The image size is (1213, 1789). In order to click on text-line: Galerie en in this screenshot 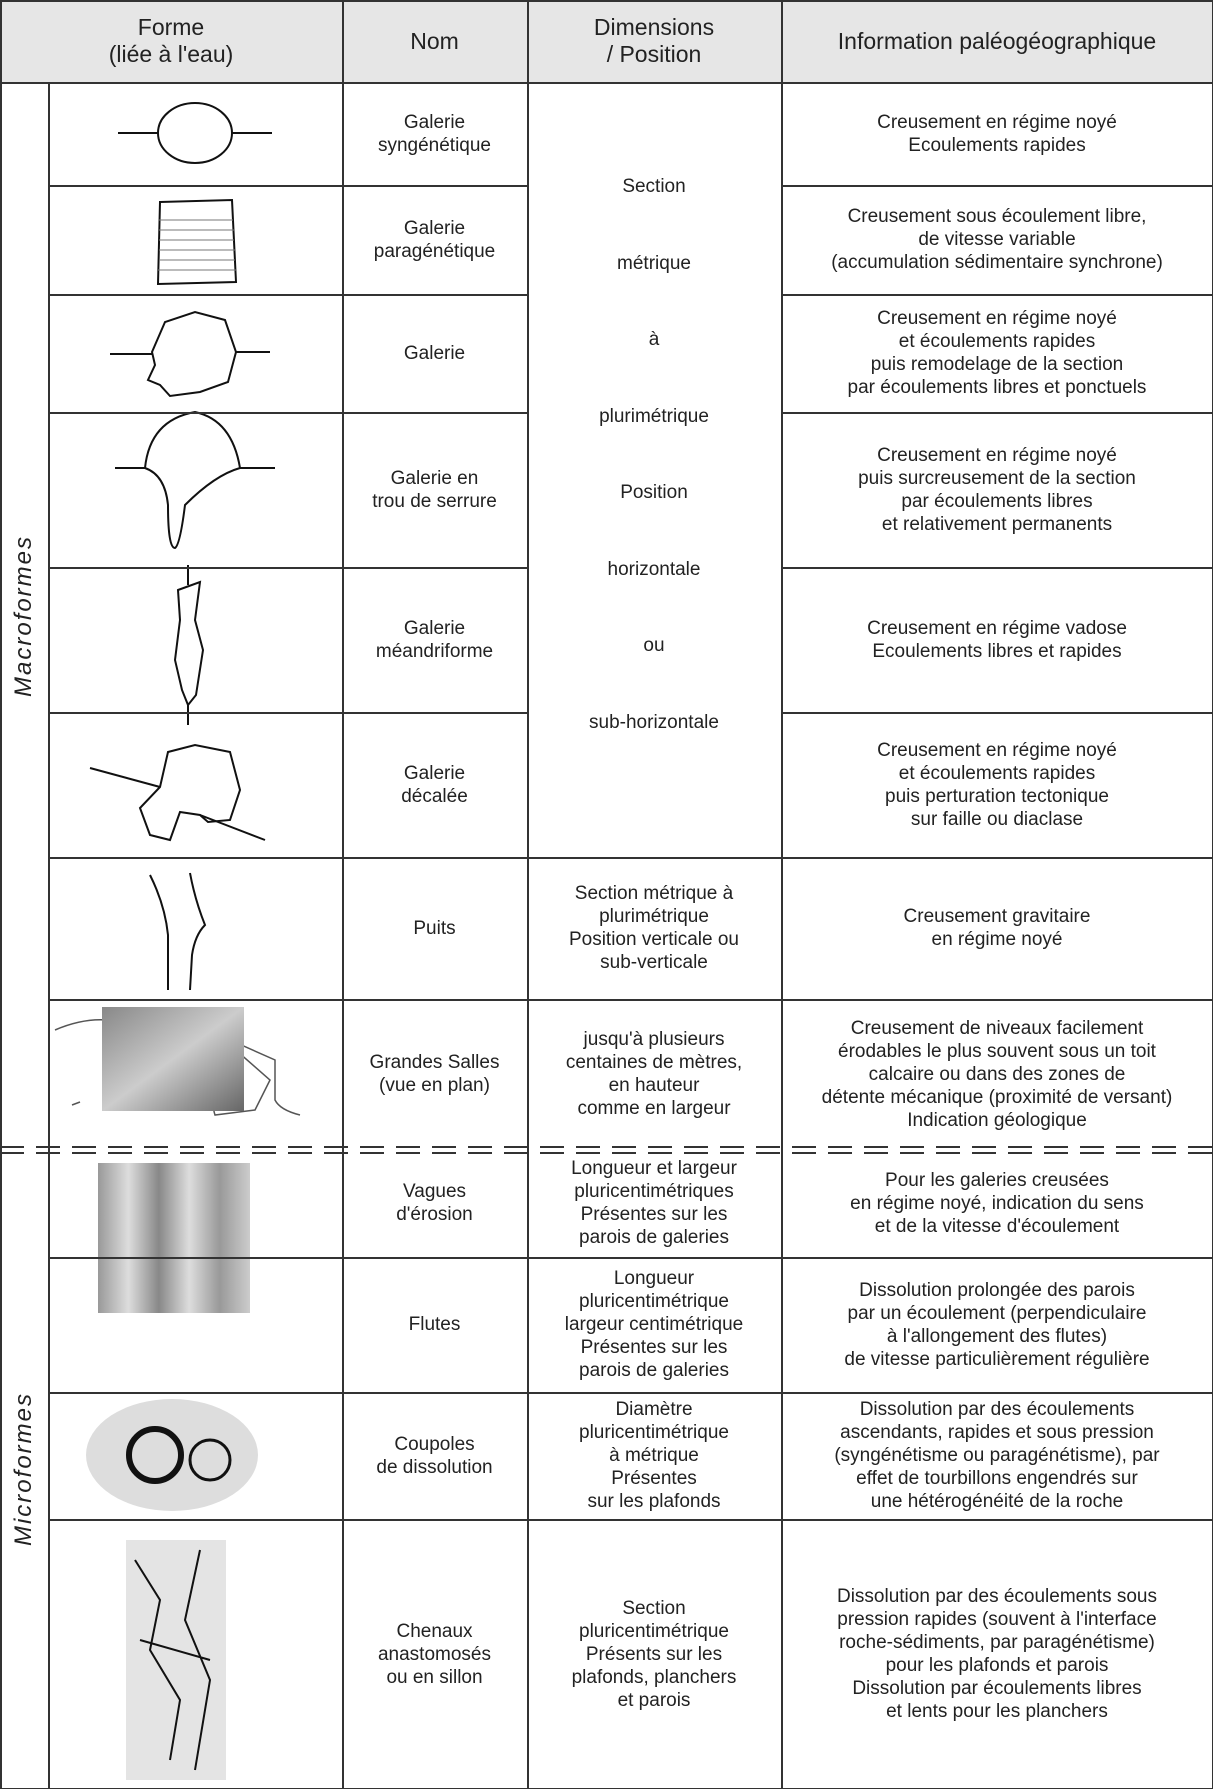, I will do `click(434, 478)`.